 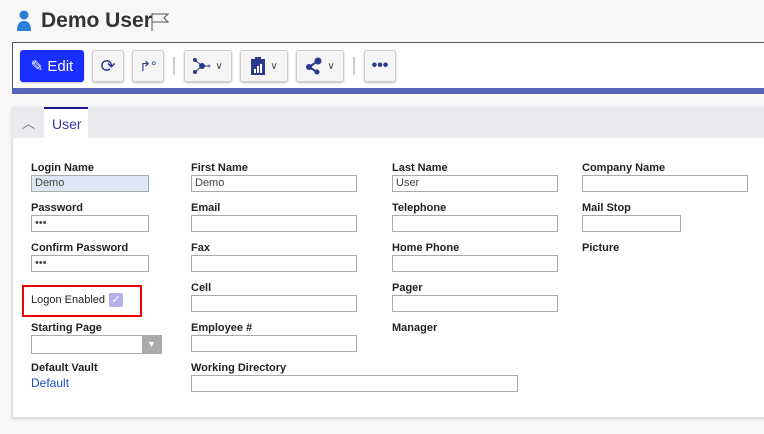 What do you see at coordinates (37, 66) in the screenshot?
I see `pencil-icon: ✎` at bounding box center [37, 66].